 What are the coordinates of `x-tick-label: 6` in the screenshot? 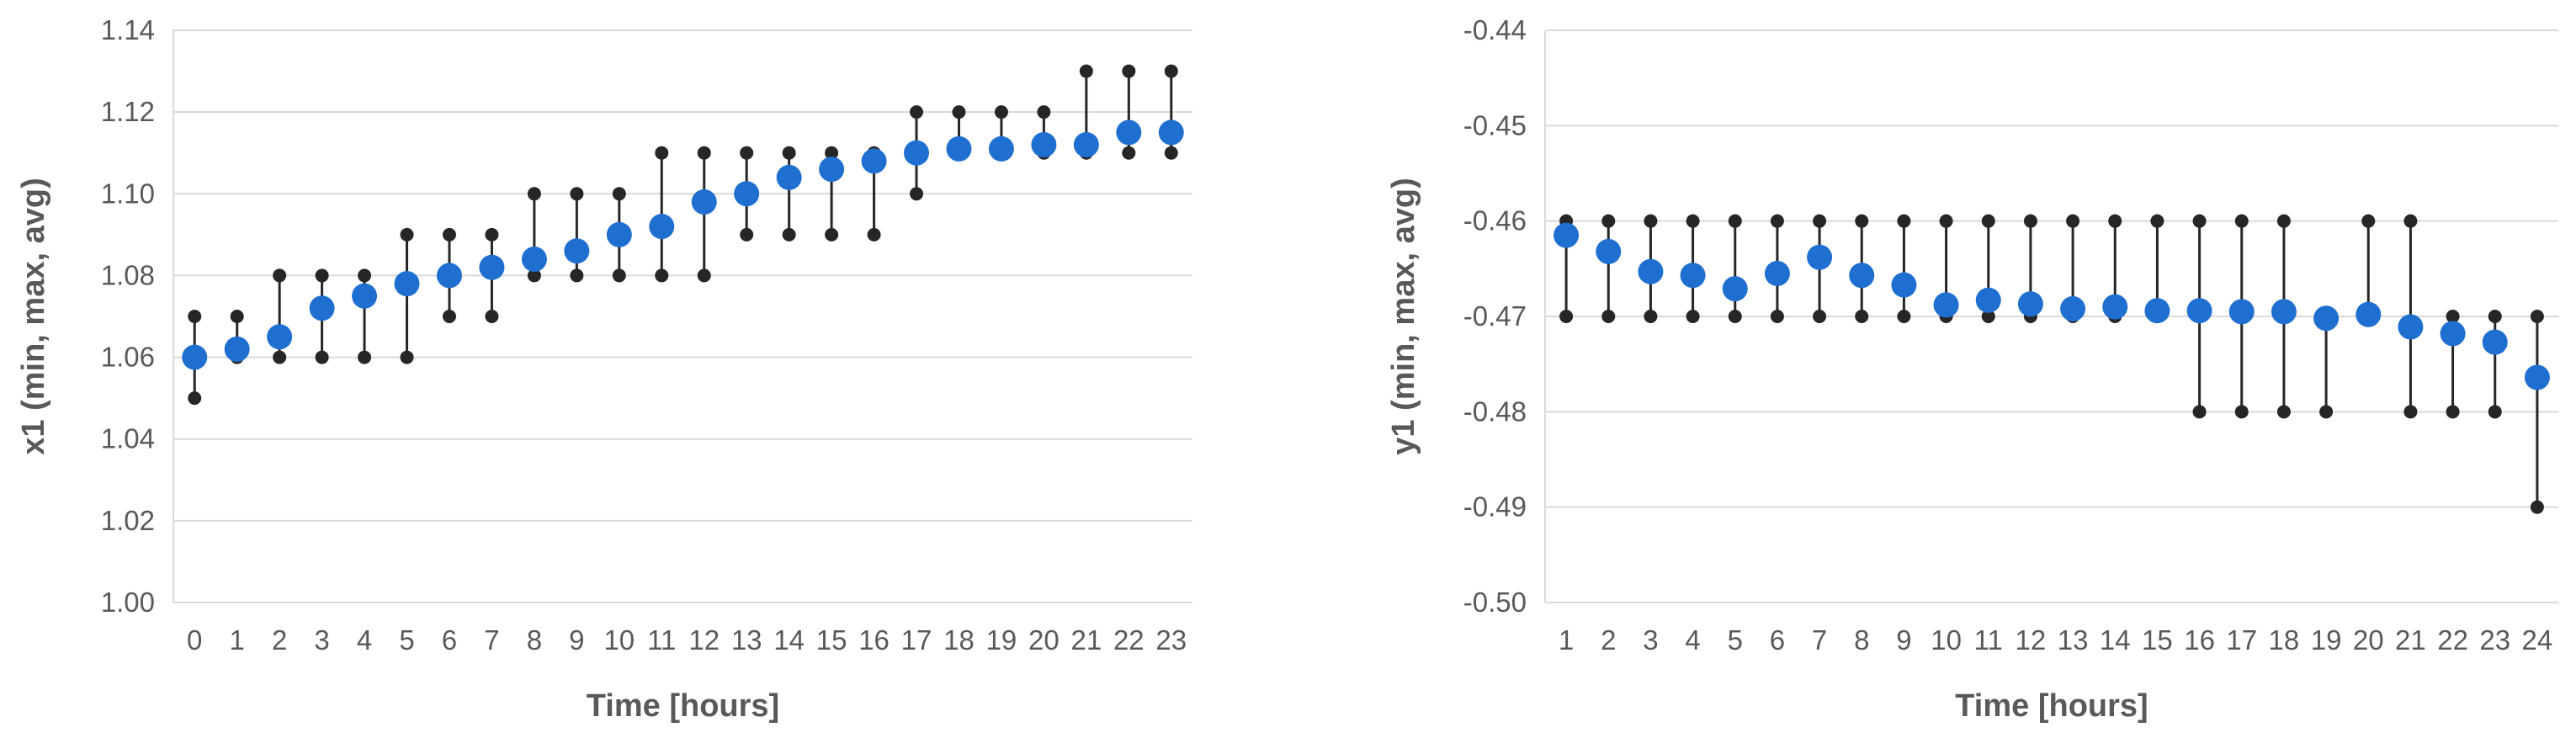 It's located at (449, 640).